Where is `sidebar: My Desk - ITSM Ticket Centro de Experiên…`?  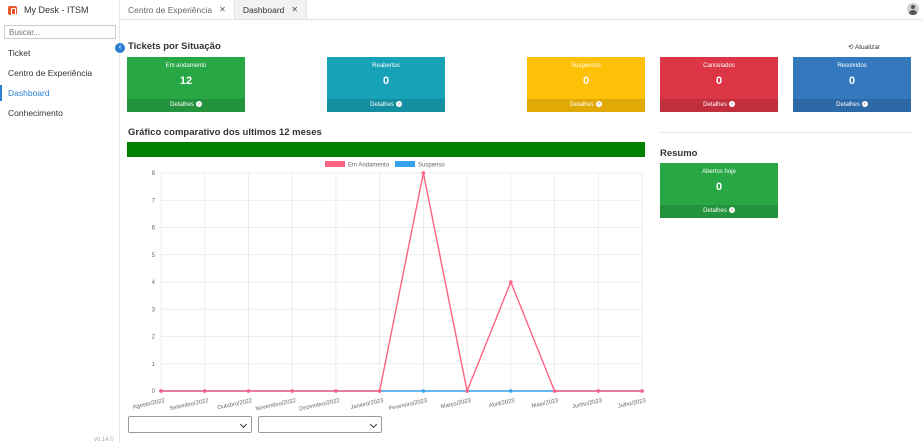
sidebar: My Desk - ITSM Ticket Centro de Experiên… is located at coordinates (60, 221).